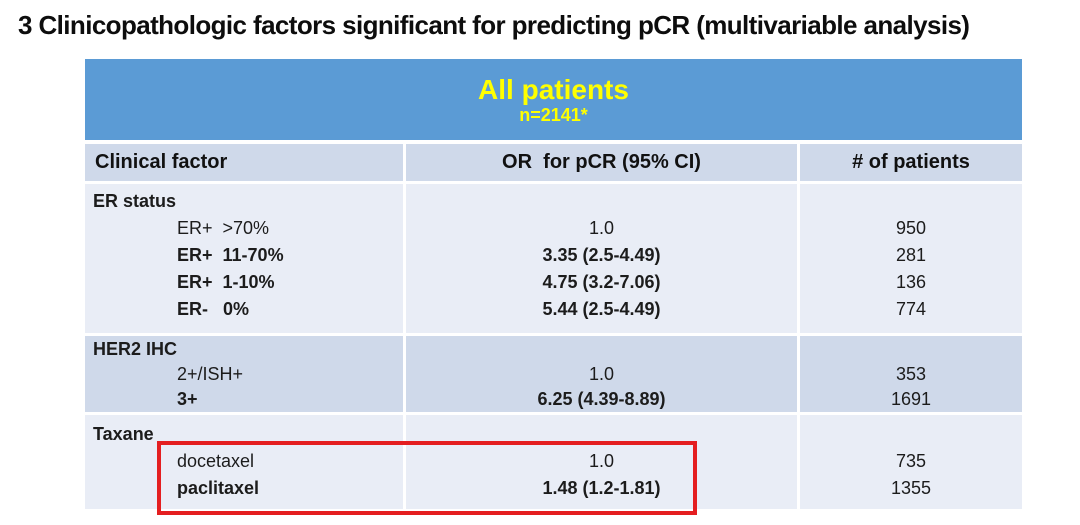 Image resolution: width=1080 pixels, height=525 pixels. I want to click on factor-cell: 3+, so click(187, 399).